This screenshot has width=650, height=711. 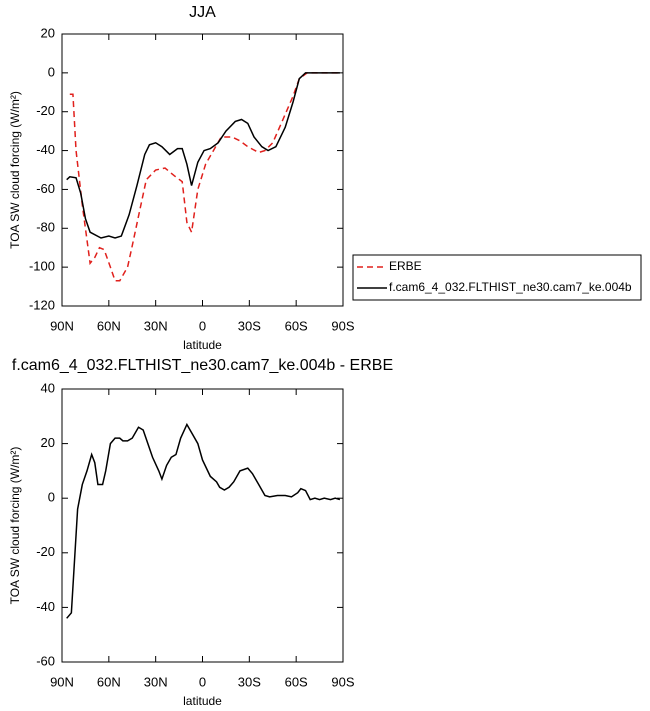 I want to click on y-tick-label: -120, so click(x=42, y=304).